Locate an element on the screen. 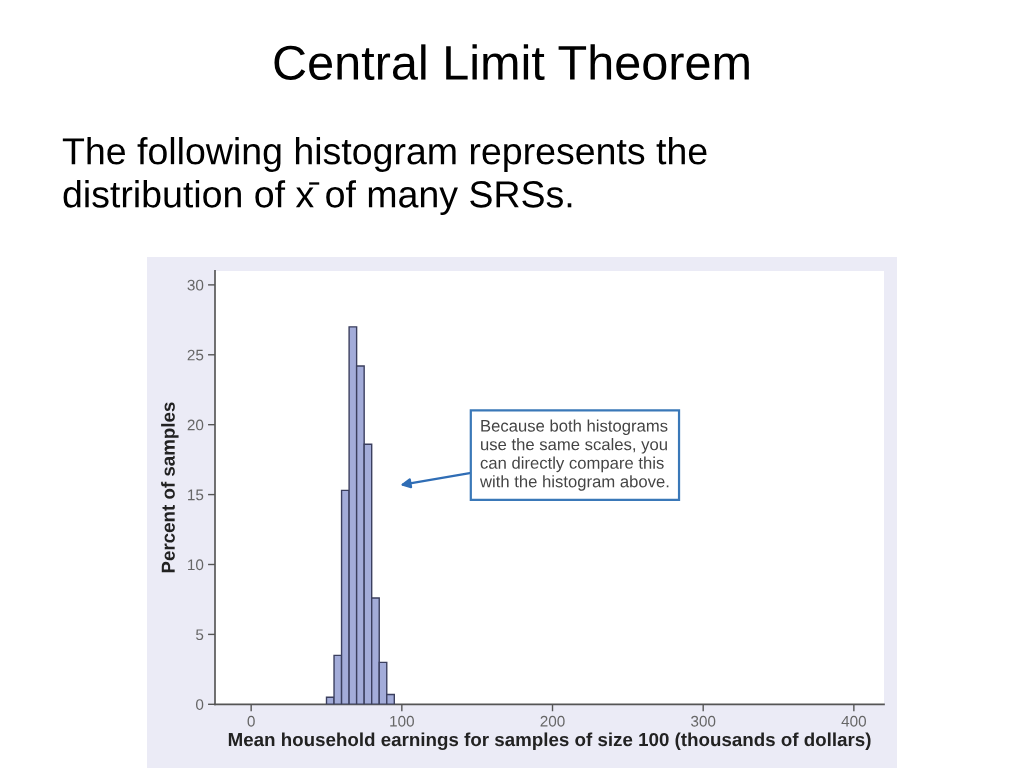 The height and width of the screenshot is (768, 1024). x-tick-label: 0 is located at coordinates (251, 721).